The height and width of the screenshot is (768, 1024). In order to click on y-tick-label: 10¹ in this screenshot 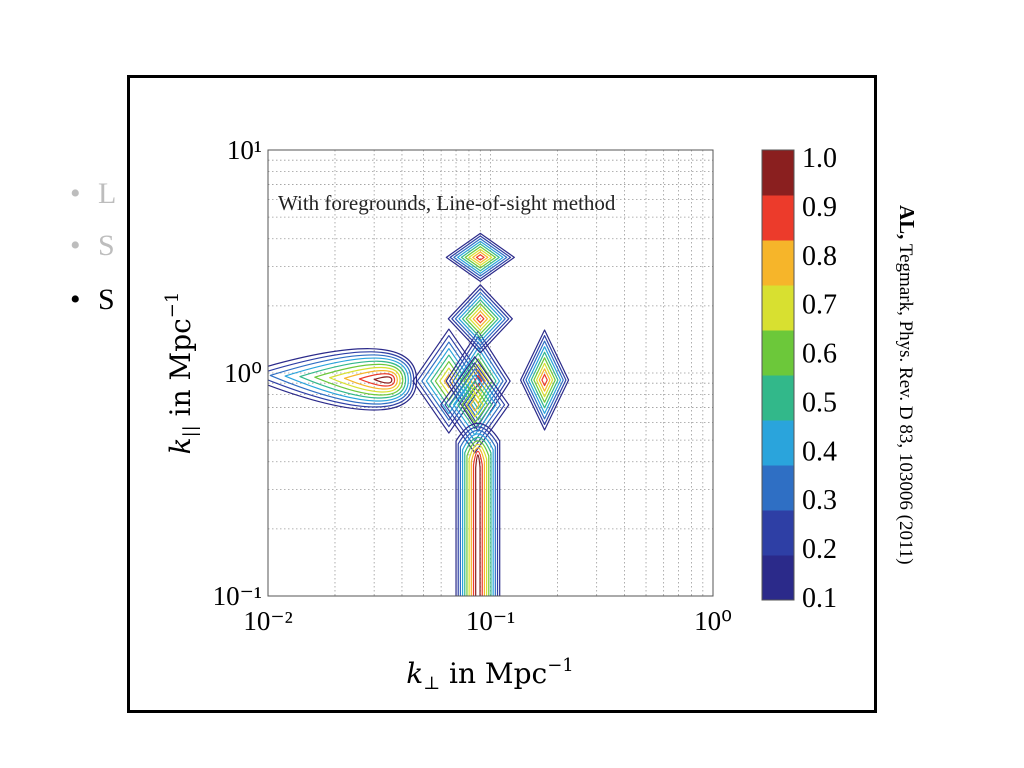, I will do `click(244, 150)`.